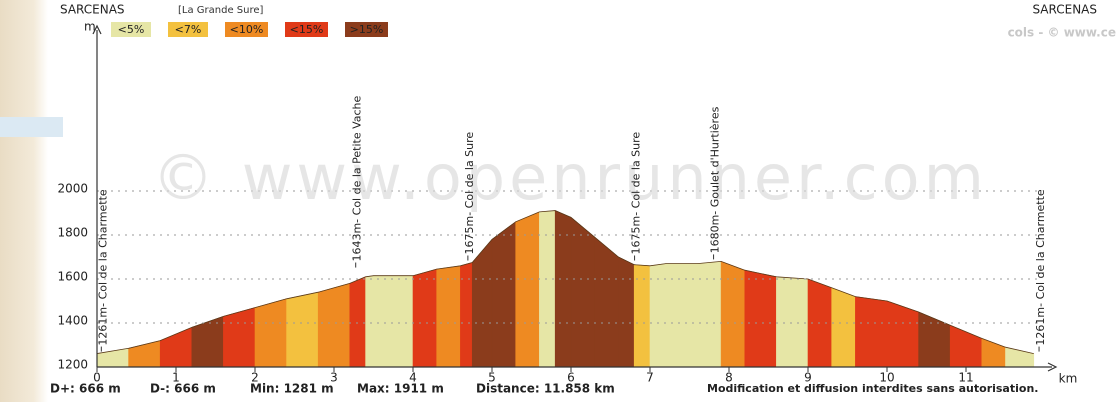 This screenshot has width=1116, height=402. I want to click on route-name: [La Grande Sure], so click(221, 10).